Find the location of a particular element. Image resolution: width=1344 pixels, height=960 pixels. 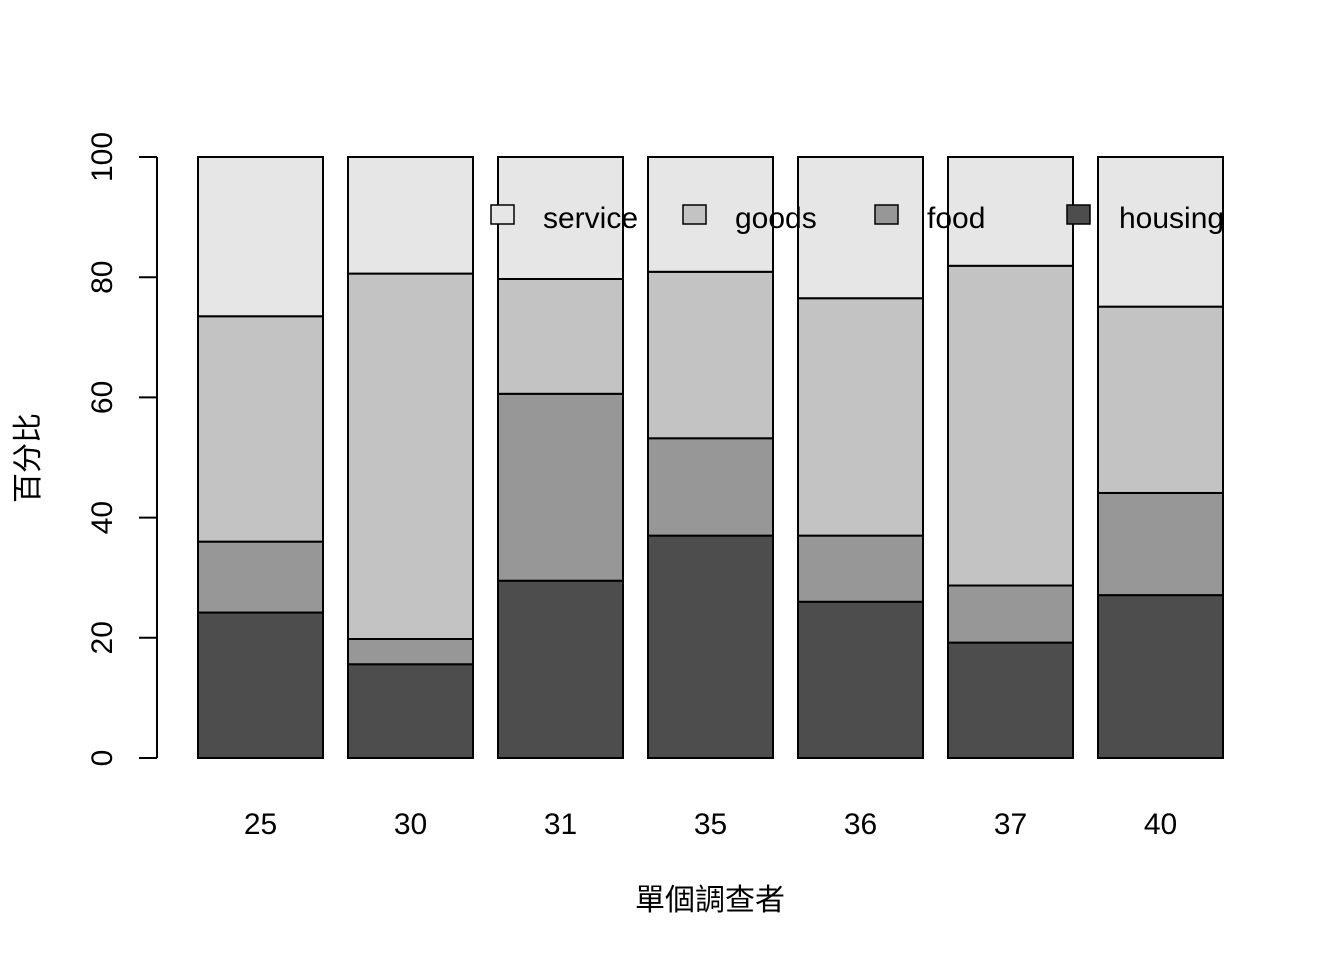

y-tick-label-0: 0 is located at coordinates (102, 758).